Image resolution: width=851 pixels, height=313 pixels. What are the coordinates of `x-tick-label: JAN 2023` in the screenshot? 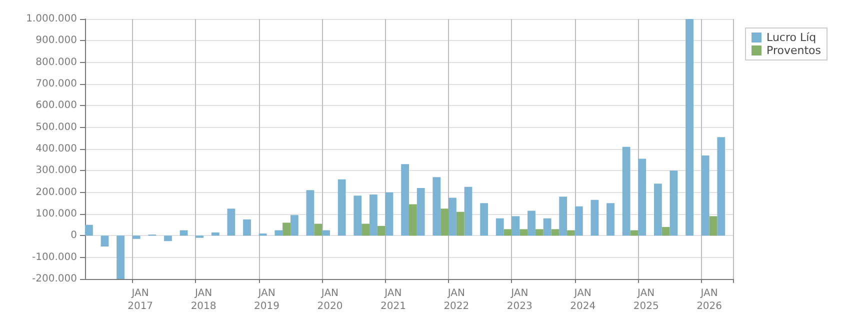 It's located at (519, 300).